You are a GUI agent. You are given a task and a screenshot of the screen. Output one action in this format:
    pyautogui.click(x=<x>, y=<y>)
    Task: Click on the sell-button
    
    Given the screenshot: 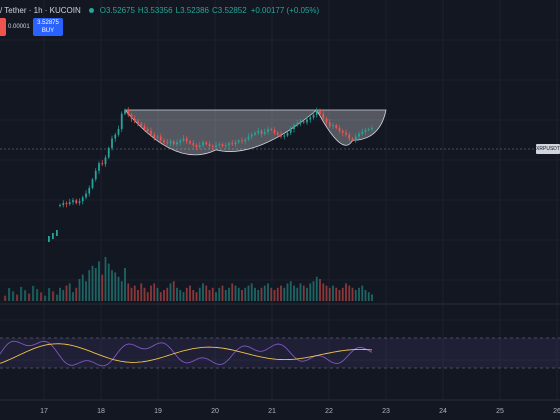 What is the action you would take?
    pyautogui.click(x=3, y=27)
    